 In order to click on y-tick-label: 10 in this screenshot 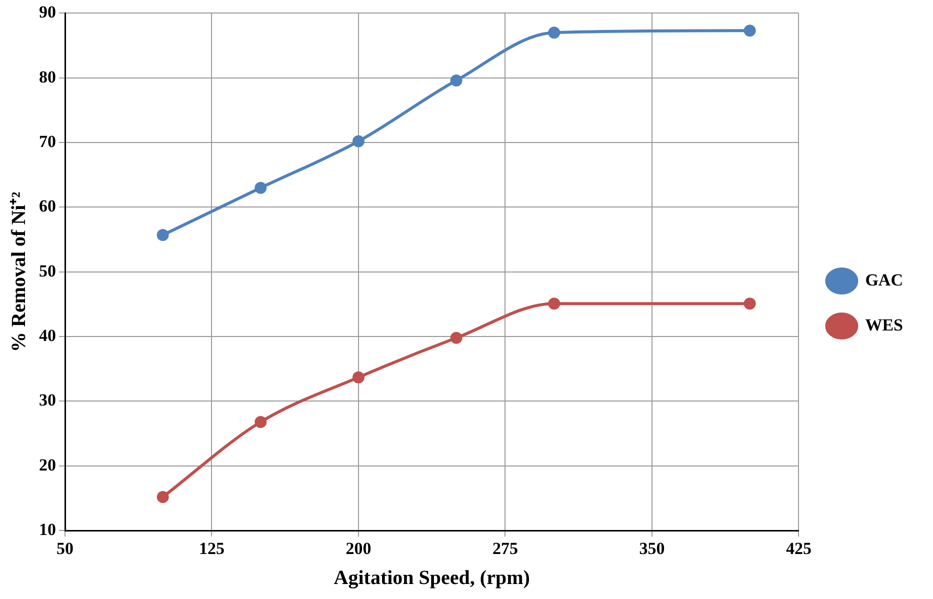, I will do `click(47, 529)`.